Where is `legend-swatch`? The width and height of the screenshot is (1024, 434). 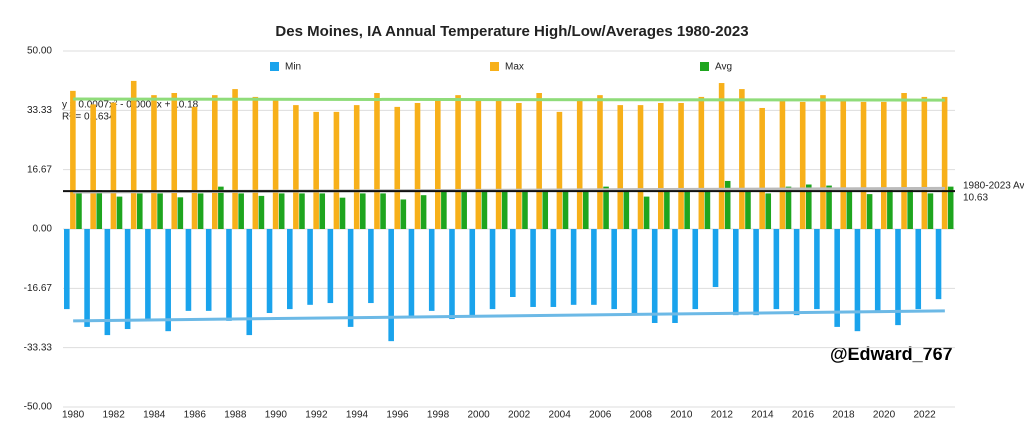 legend-swatch is located at coordinates (704, 66).